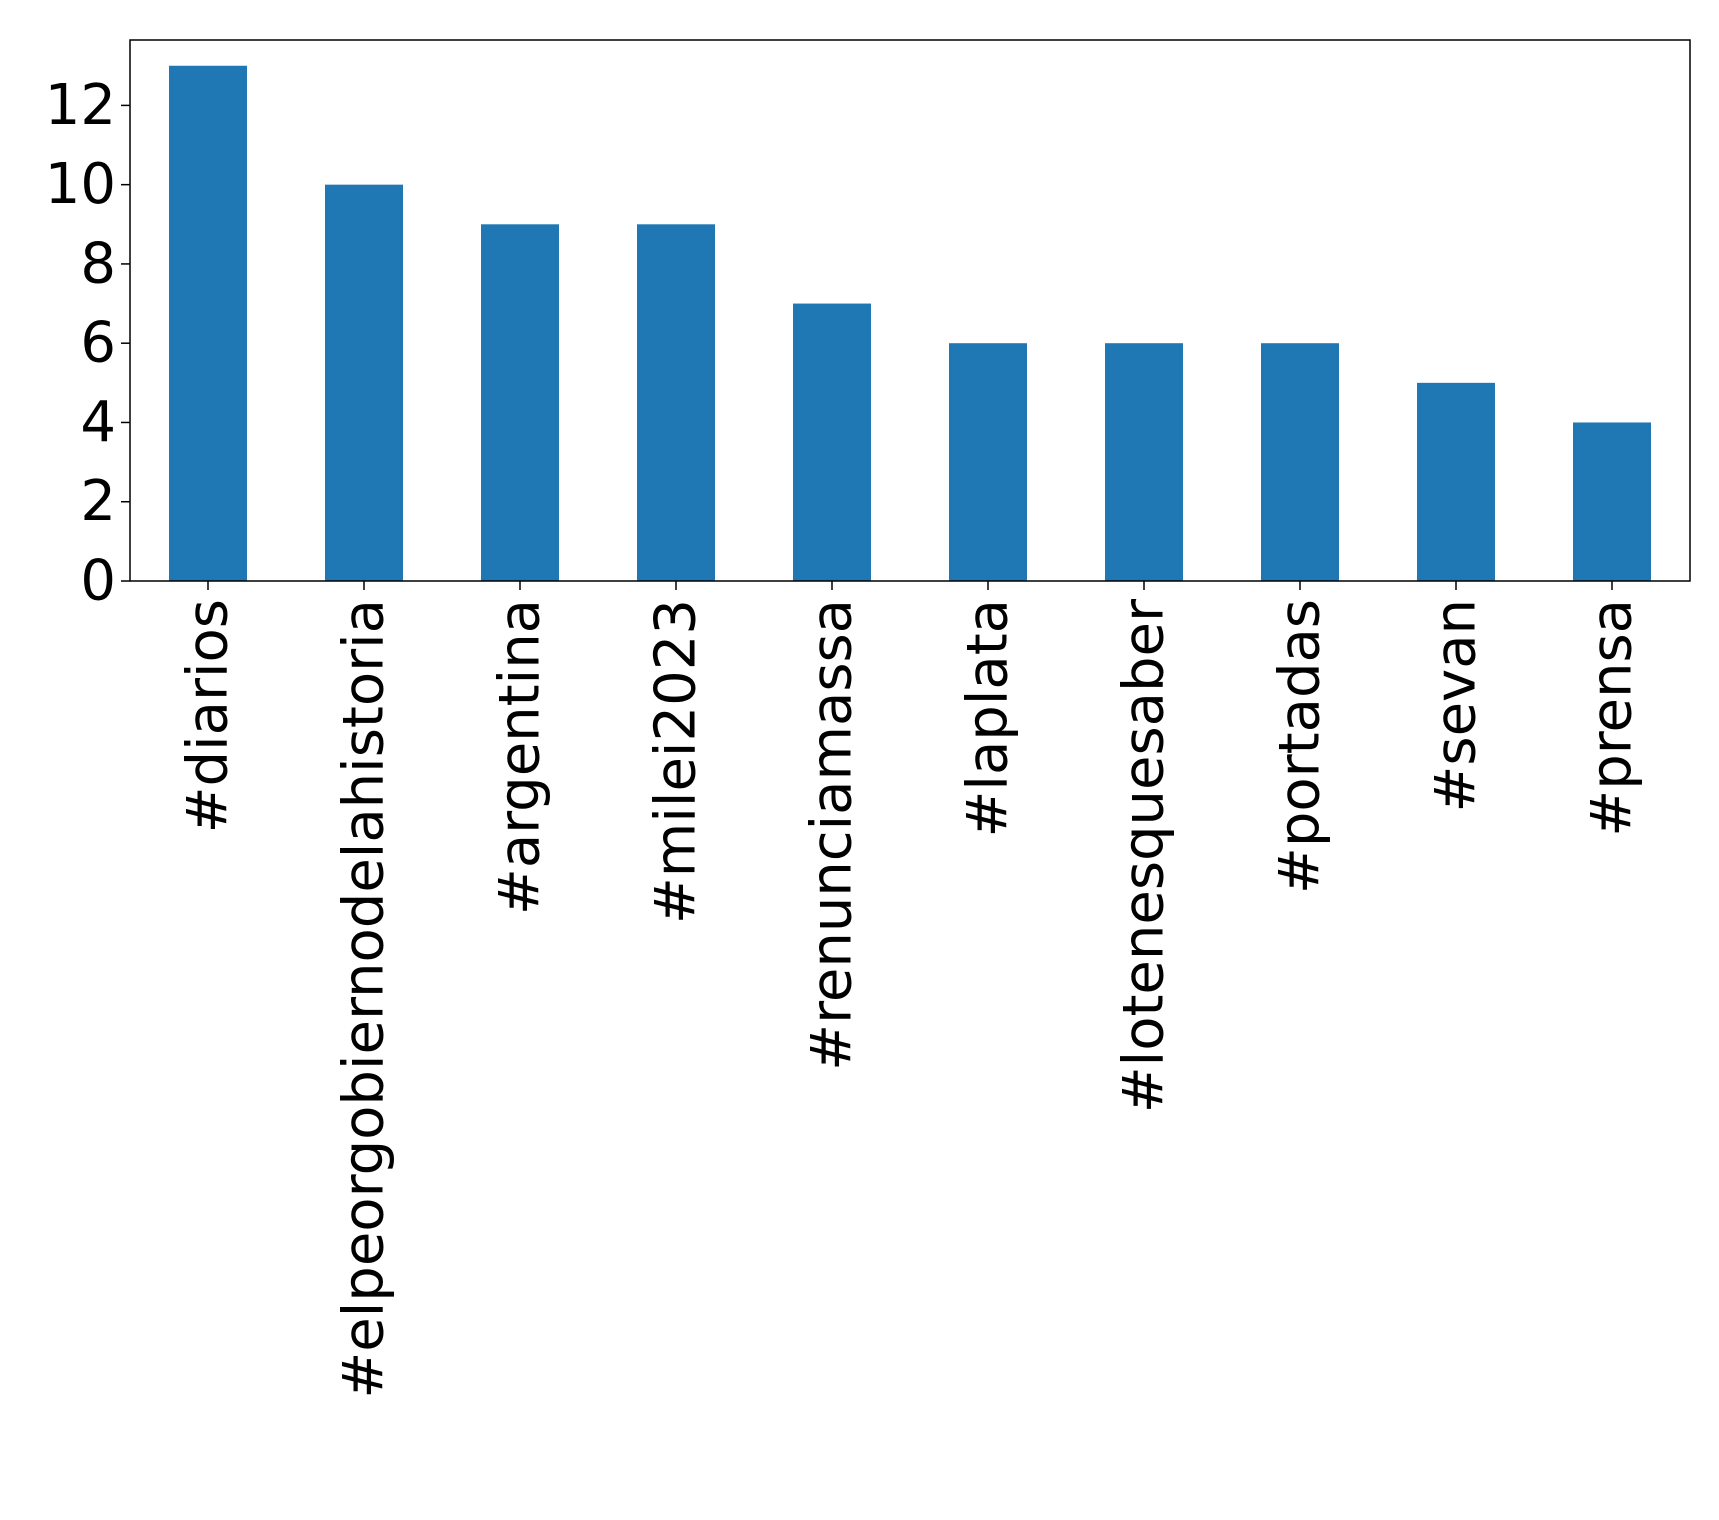 Image resolution: width=1719 pixels, height=1520 pixels. What do you see at coordinates (1300, 462) in the screenshot?
I see `bar-portadas` at bounding box center [1300, 462].